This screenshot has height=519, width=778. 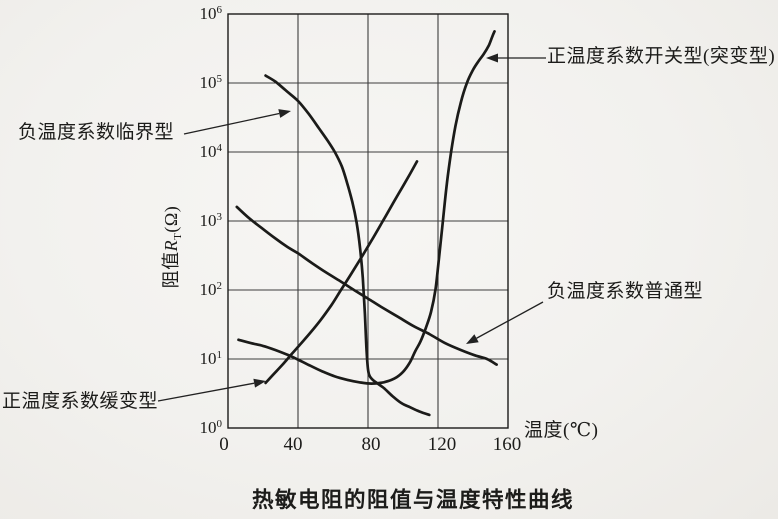 I want to click on curve-ntc_critical, so click(x=347, y=245).